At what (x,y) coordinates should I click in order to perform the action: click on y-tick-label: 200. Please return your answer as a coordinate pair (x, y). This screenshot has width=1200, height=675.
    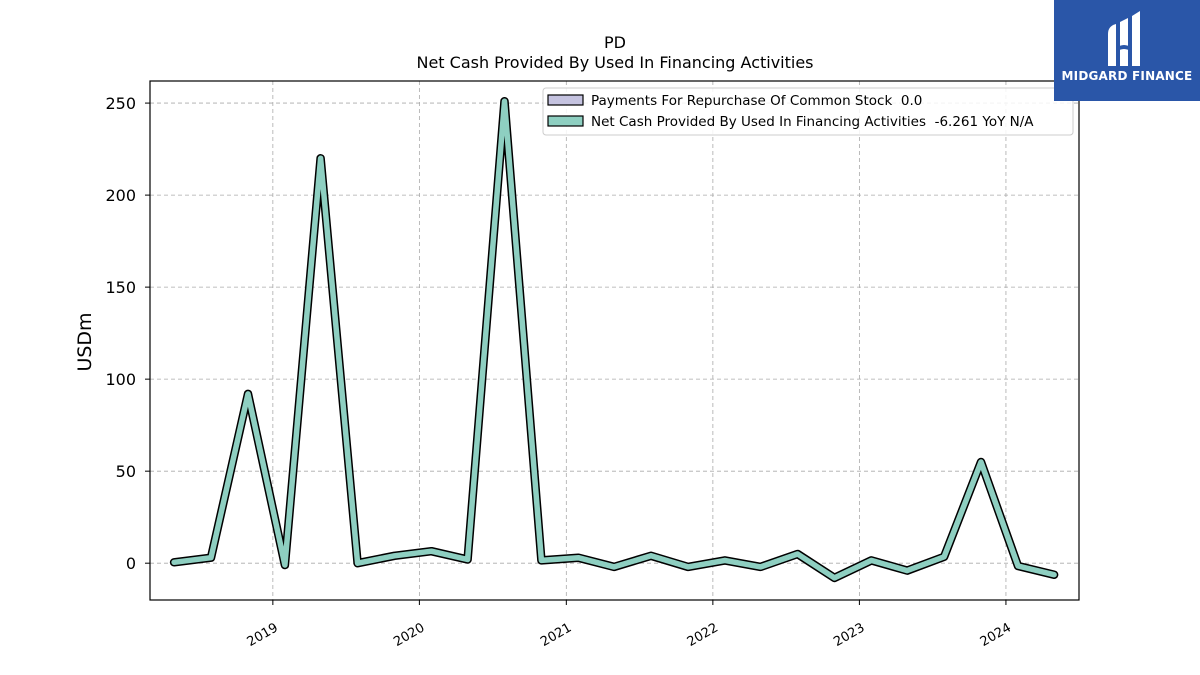
    Looking at the image, I should click on (120, 195).